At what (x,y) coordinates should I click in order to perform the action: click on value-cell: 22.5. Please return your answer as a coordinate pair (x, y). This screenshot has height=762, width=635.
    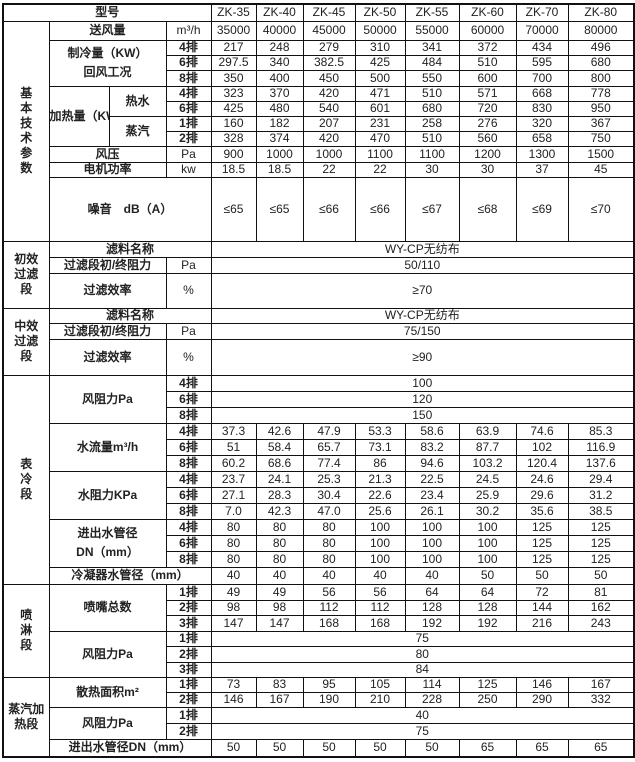
    Looking at the image, I should click on (432, 479).